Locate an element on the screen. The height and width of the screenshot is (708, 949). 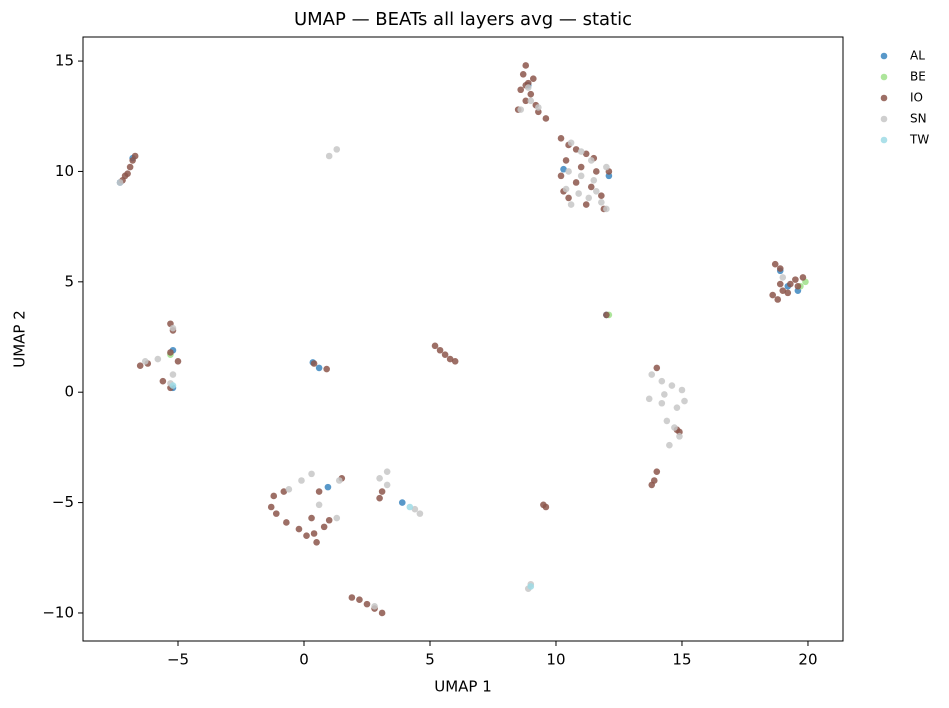
legend-label: BE is located at coordinates (918, 77).